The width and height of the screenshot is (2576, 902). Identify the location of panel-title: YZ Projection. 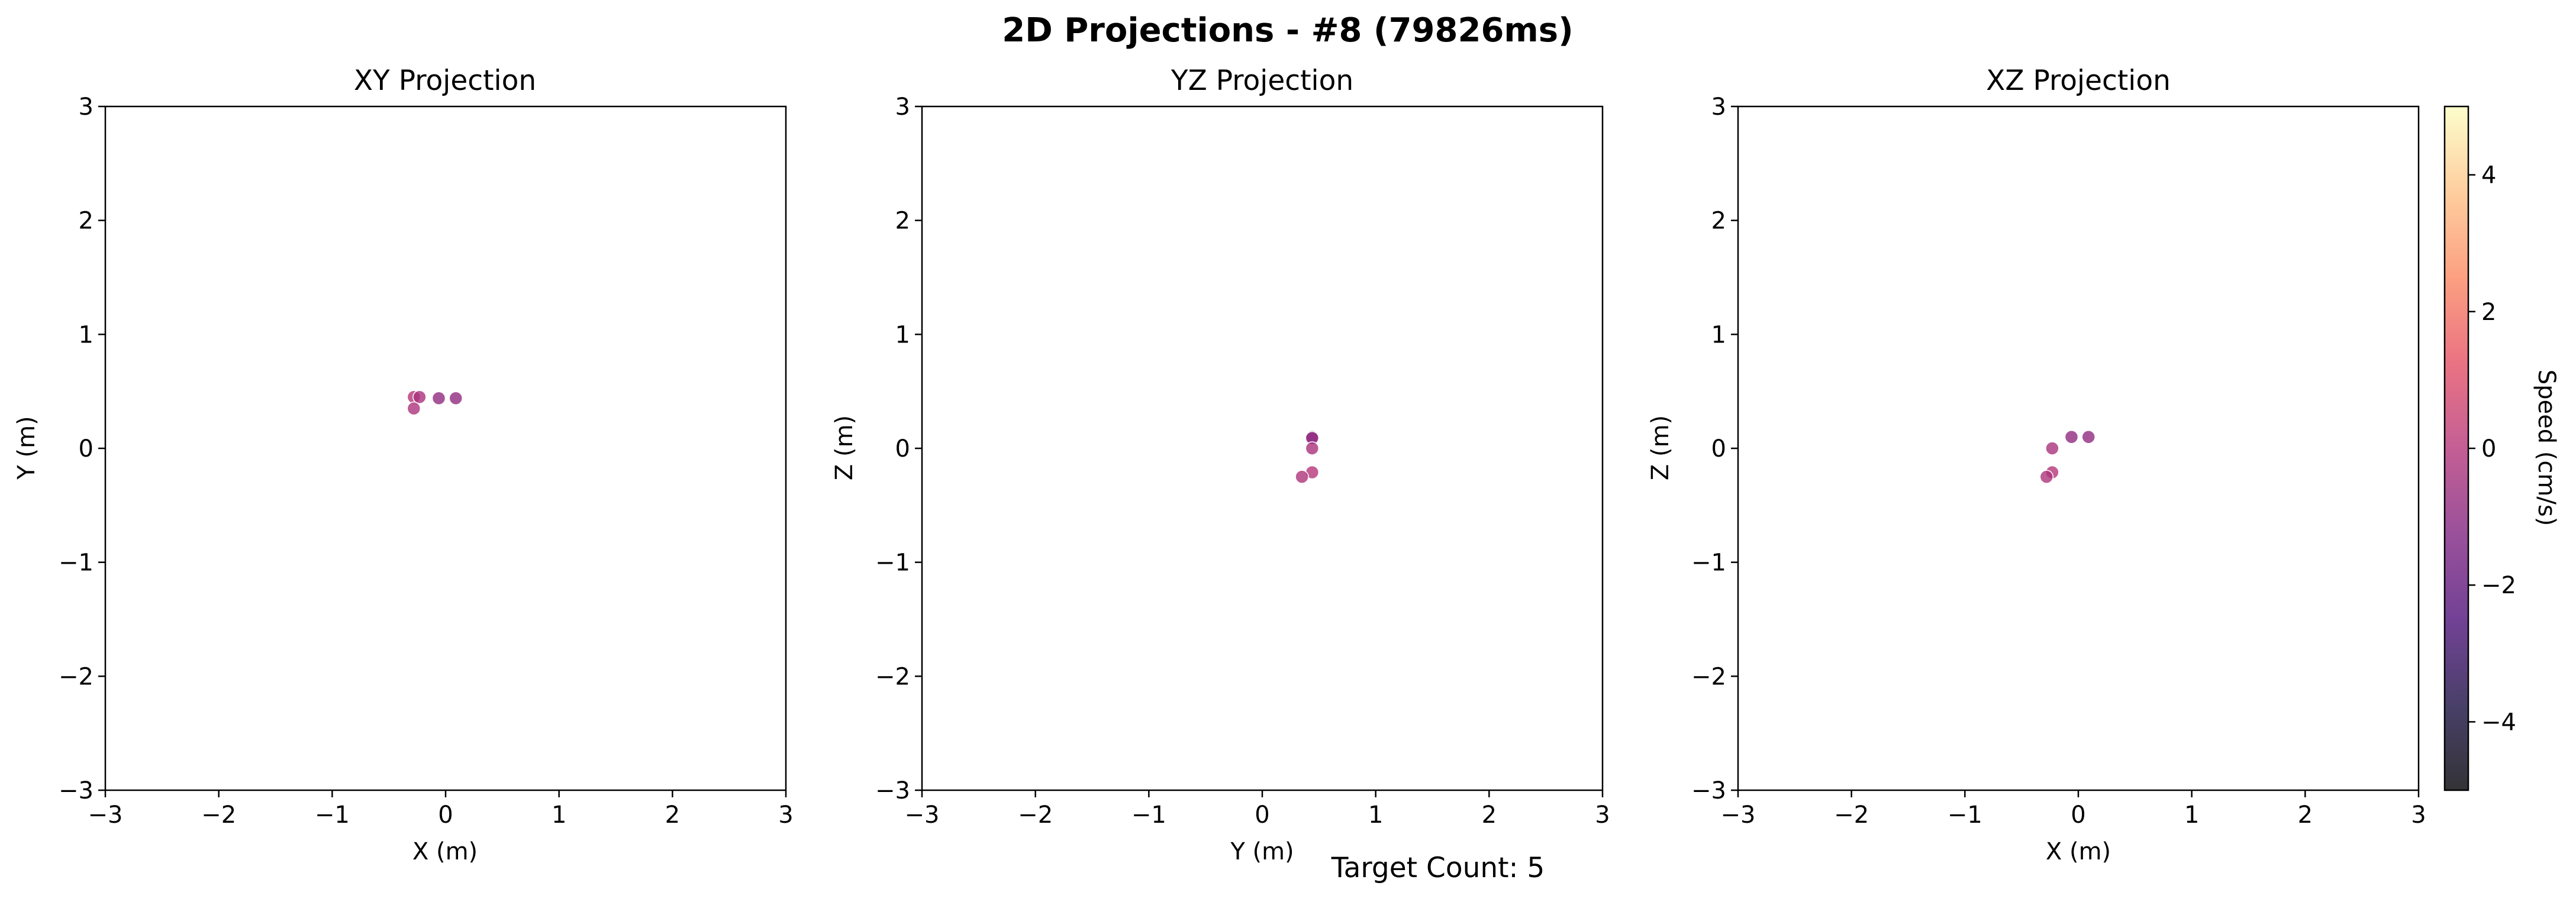
(1262, 80).